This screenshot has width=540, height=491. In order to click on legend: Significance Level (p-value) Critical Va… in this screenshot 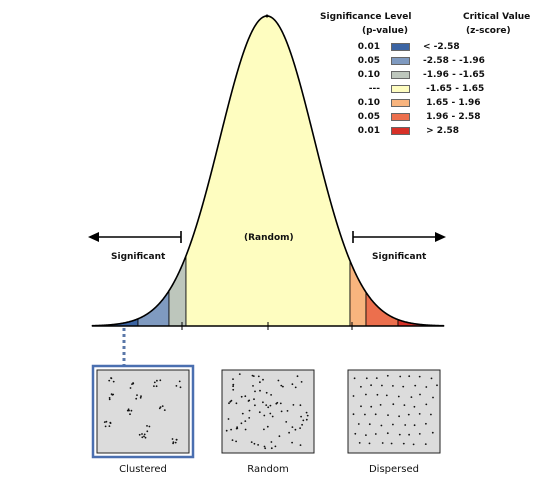, I will do `click(427, 74)`.